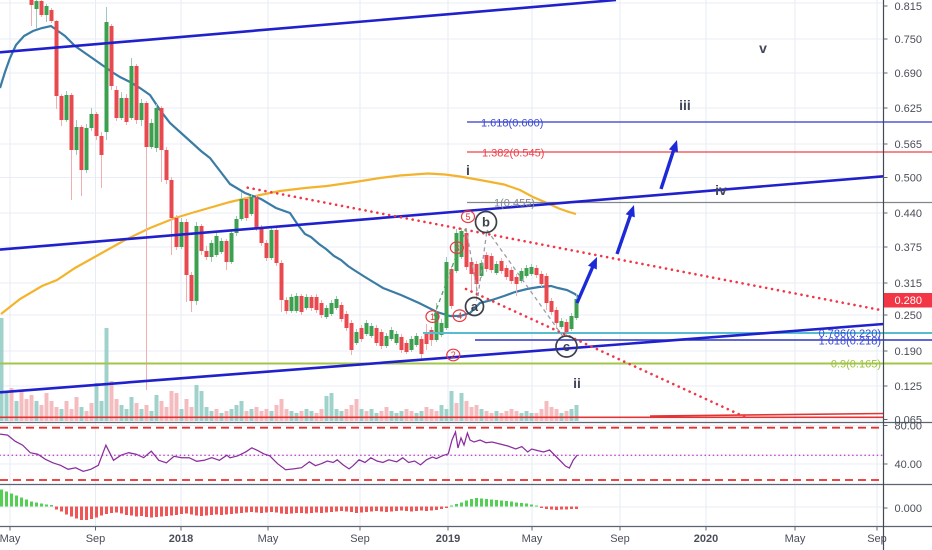 This screenshot has height=550, width=932. Describe the element at coordinates (513, 154) in the screenshot. I see `svg-text: 1.382(0.545)` at that location.